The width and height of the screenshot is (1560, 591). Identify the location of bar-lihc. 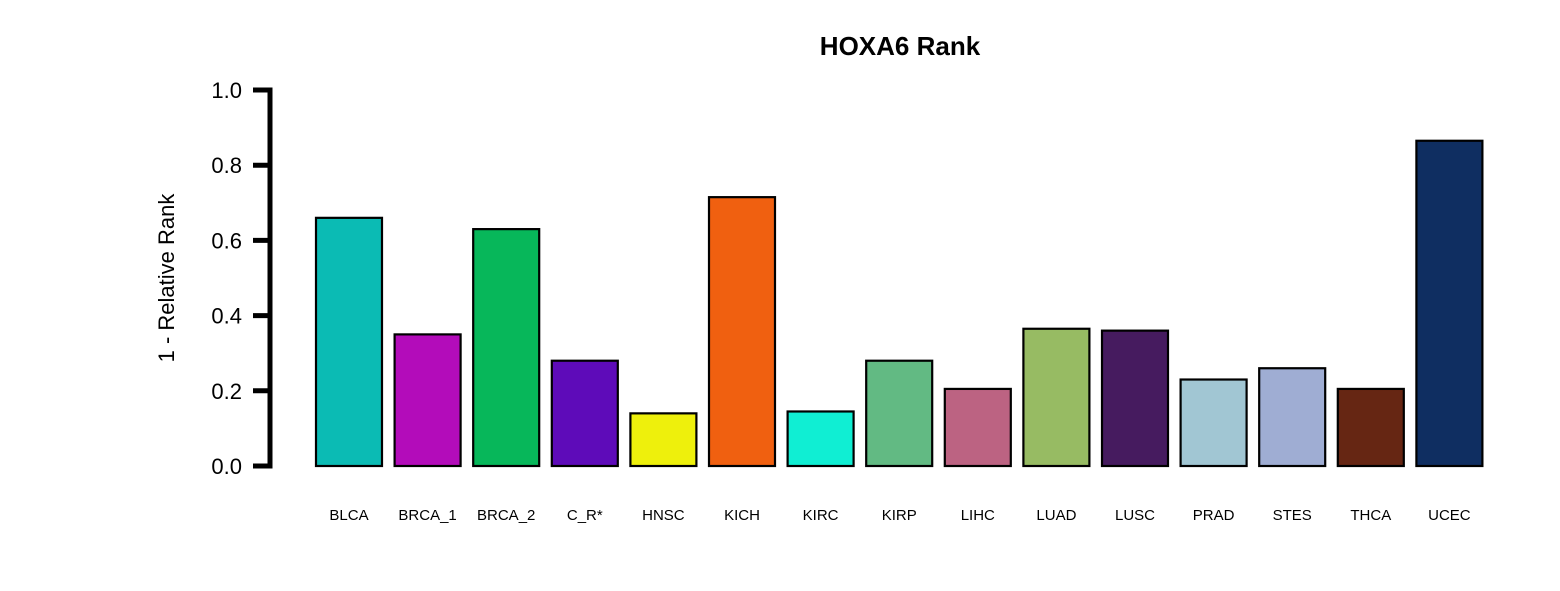
(977, 427).